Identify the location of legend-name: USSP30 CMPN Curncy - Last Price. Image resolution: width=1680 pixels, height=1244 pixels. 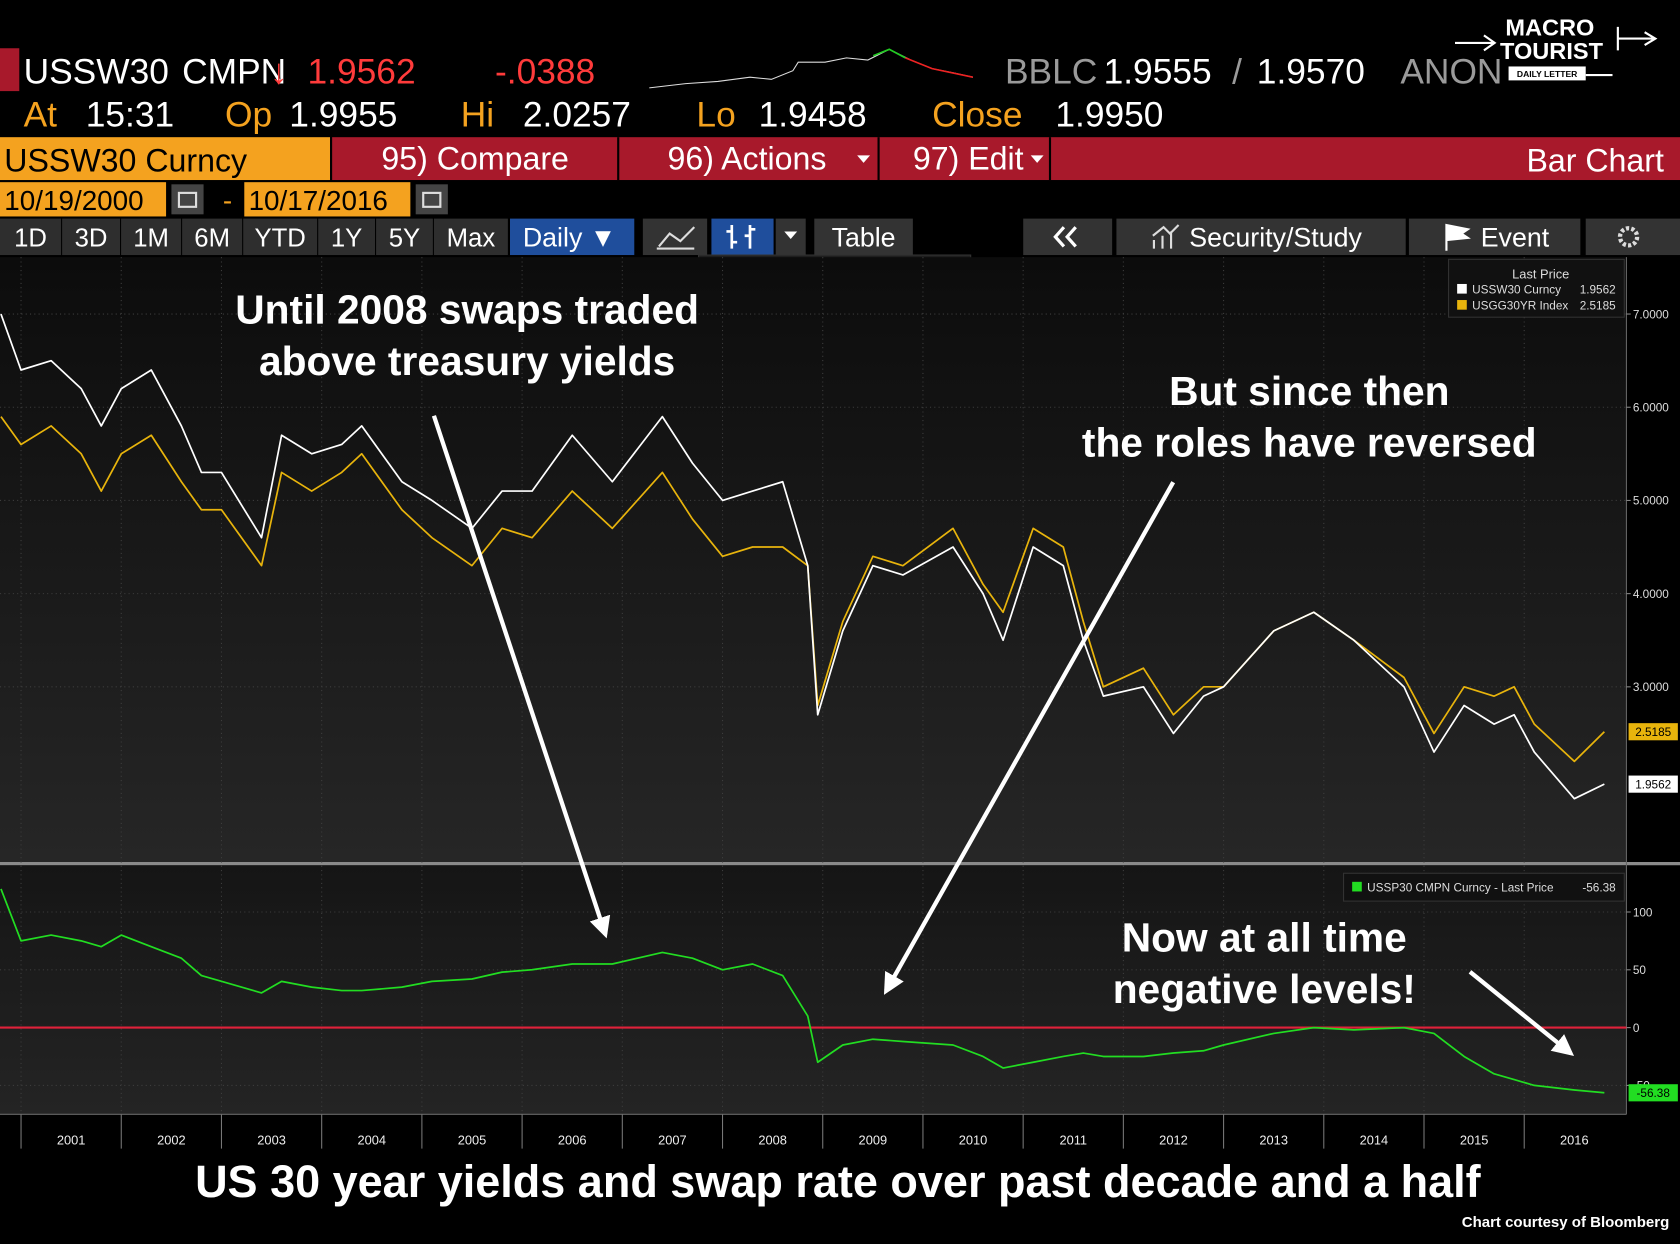
(1460, 887).